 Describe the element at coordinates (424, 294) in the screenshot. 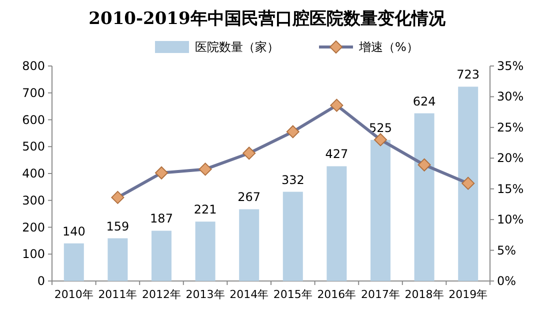

I see `x-tick-label: 2018年` at that location.